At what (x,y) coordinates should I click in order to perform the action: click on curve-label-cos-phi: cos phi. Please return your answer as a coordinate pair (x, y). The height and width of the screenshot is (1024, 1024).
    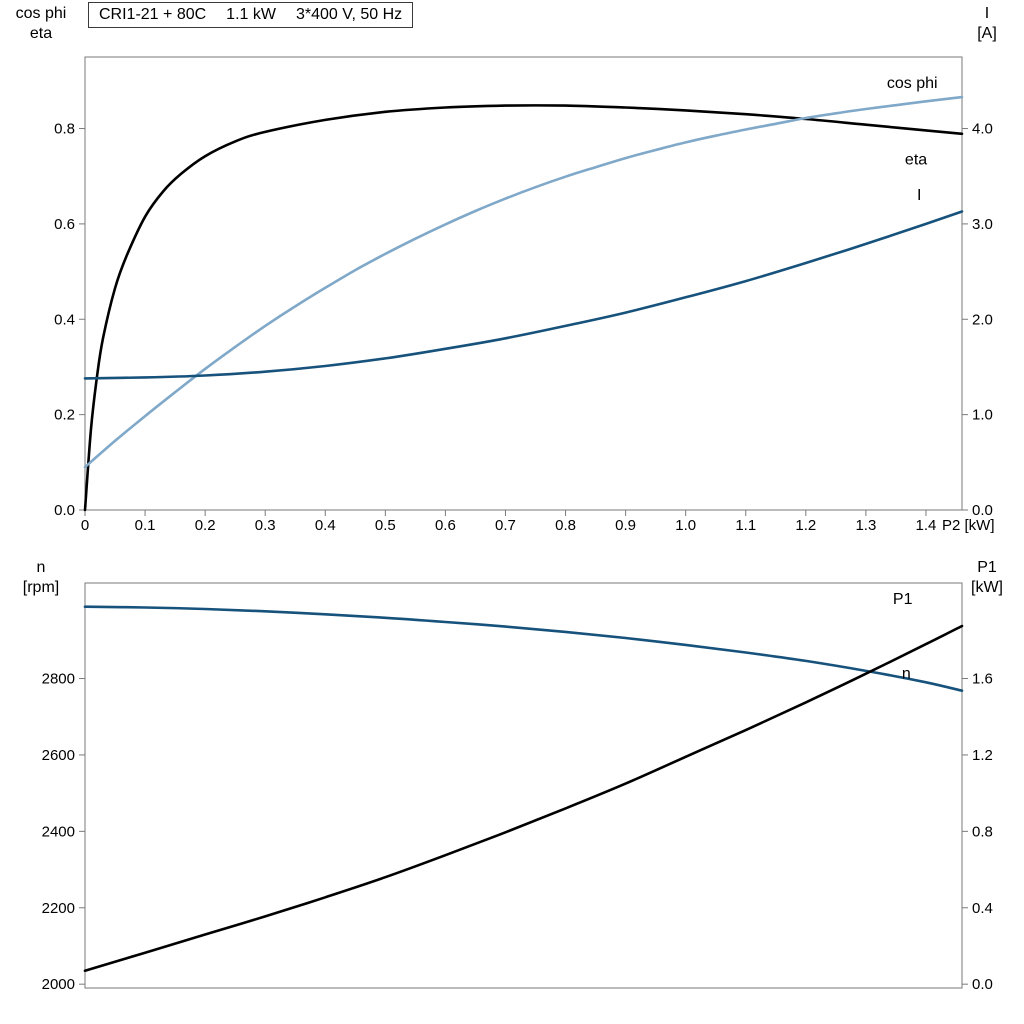
    Looking at the image, I should click on (912, 83).